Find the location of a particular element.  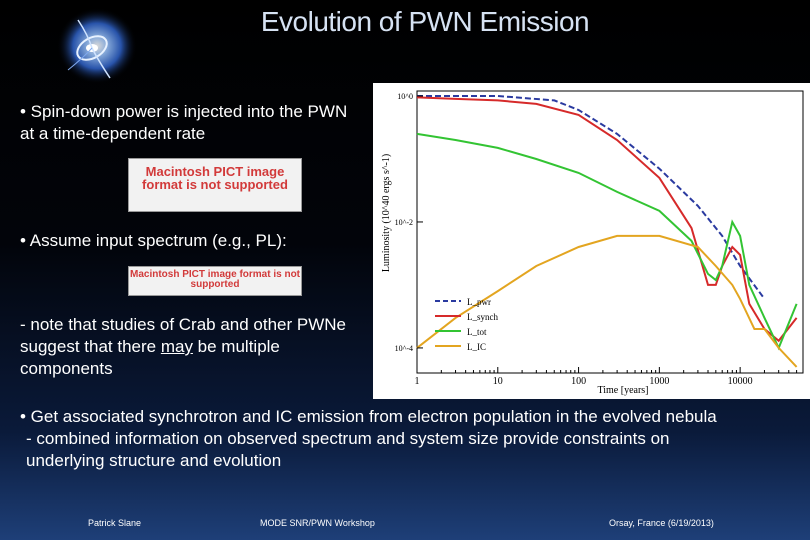

series-line-l-ic is located at coordinates (607, 301).